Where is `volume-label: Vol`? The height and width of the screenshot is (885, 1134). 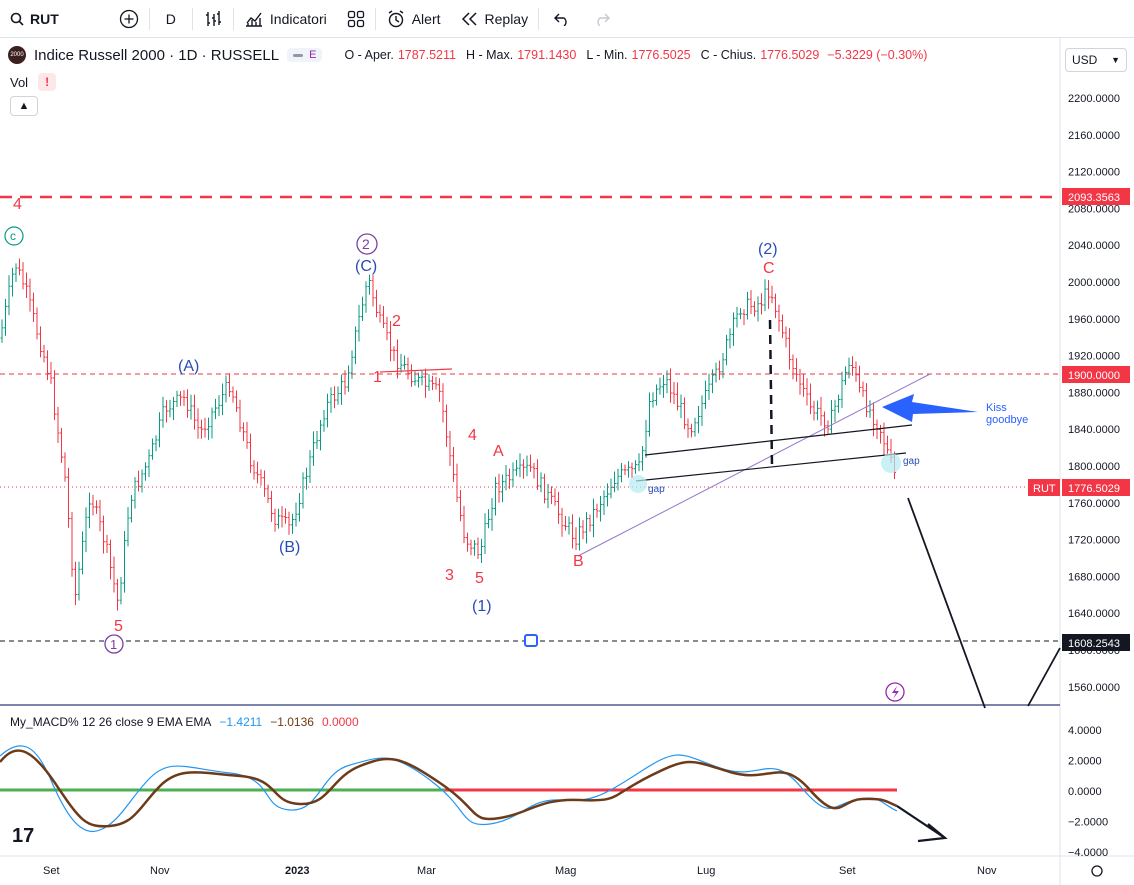
volume-label: Vol is located at coordinates (19, 82).